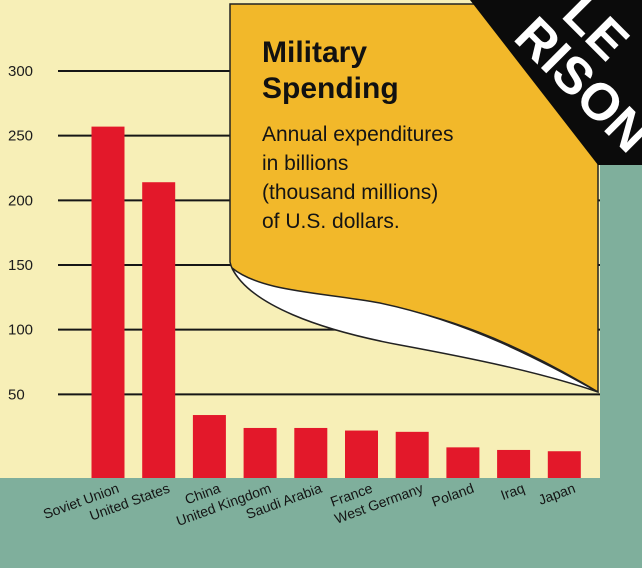 The width and height of the screenshot is (642, 568). I want to click on x-label-iraq: Iraq, so click(512, 491).